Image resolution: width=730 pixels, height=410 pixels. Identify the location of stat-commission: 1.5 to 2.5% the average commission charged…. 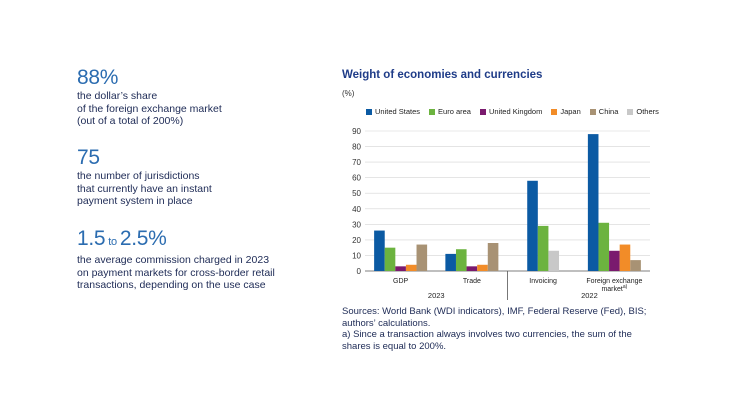
(176, 260).